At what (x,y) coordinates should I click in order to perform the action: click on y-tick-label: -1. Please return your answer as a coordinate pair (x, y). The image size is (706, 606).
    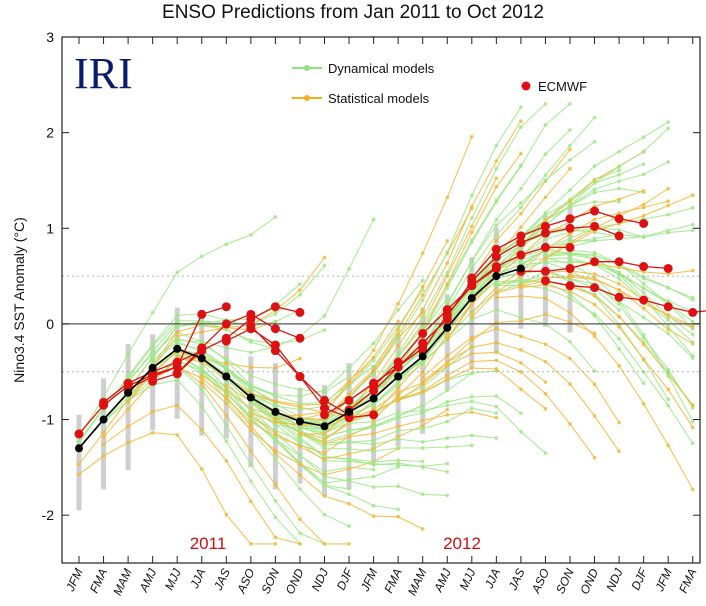
    Looking at the image, I should click on (48, 420).